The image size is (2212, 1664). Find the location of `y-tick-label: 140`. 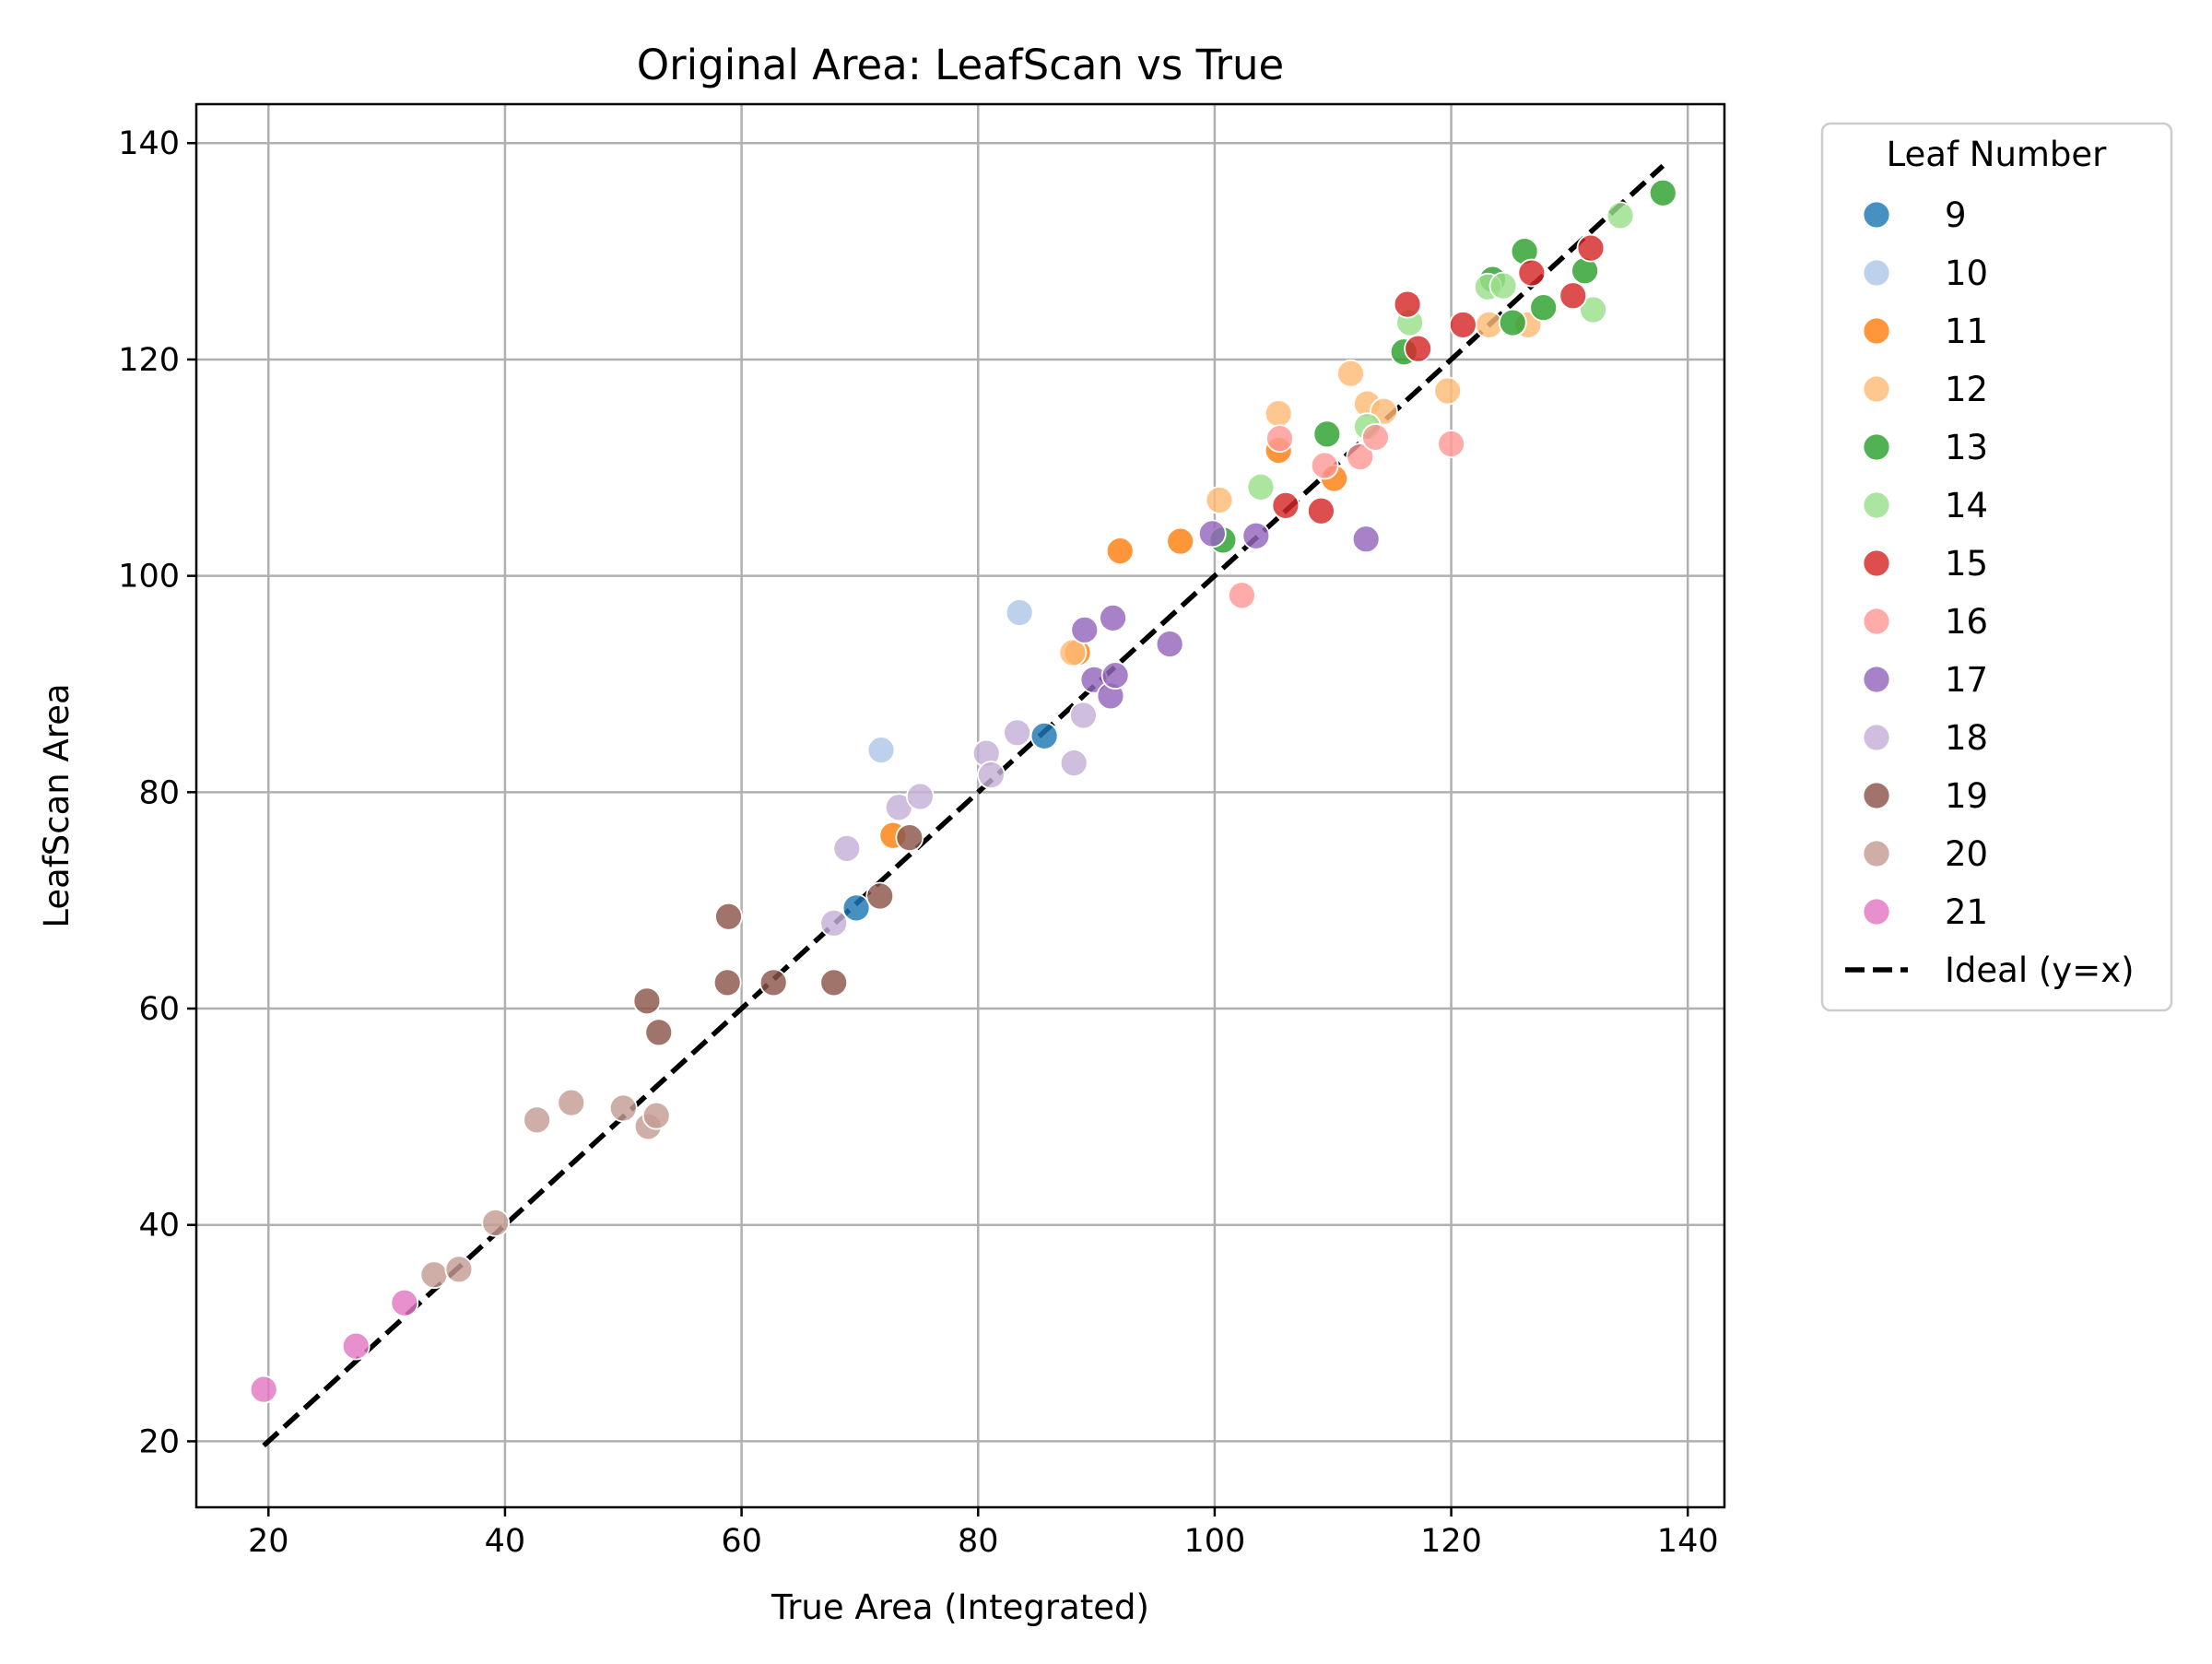

y-tick-label: 140 is located at coordinates (149, 143).